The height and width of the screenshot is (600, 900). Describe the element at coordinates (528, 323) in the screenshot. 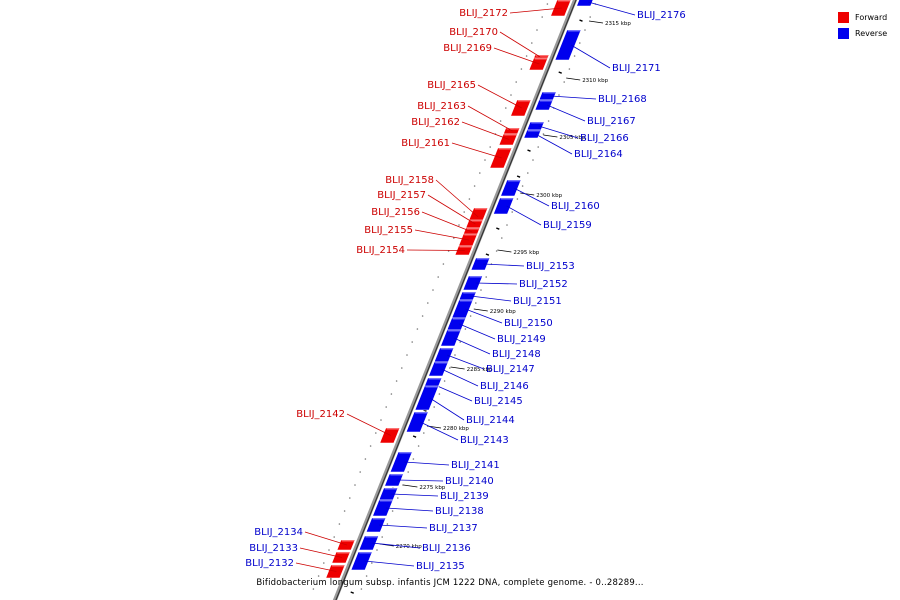

I see `gene-label-blij_2150: BLIJ_2150` at that location.